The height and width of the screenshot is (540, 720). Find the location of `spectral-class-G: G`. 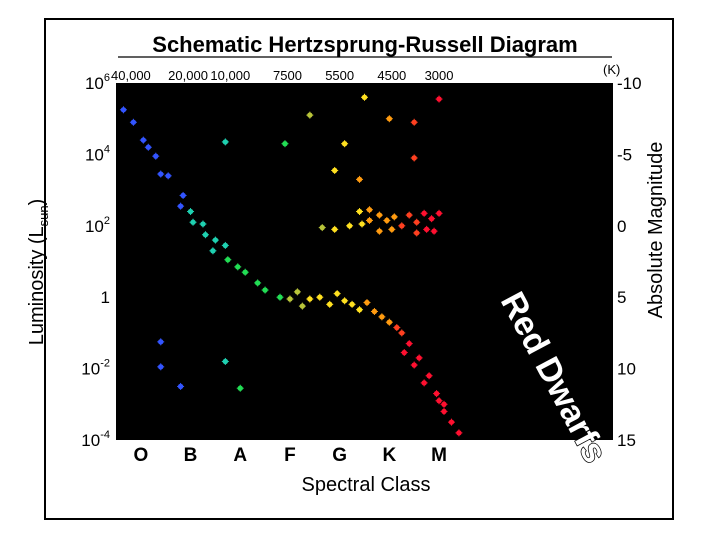

spectral-class-G: G is located at coordinates (339, 455).